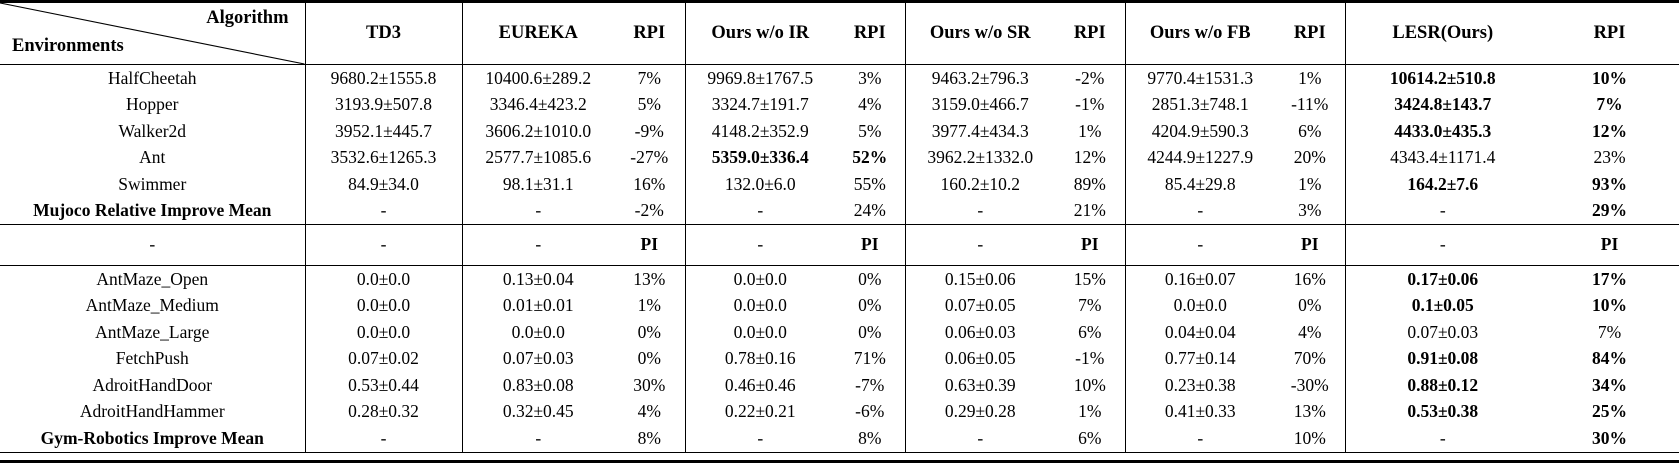 This screenshot has height=474, width=1679. I want to click on diagonal-line, so click(152, 33).